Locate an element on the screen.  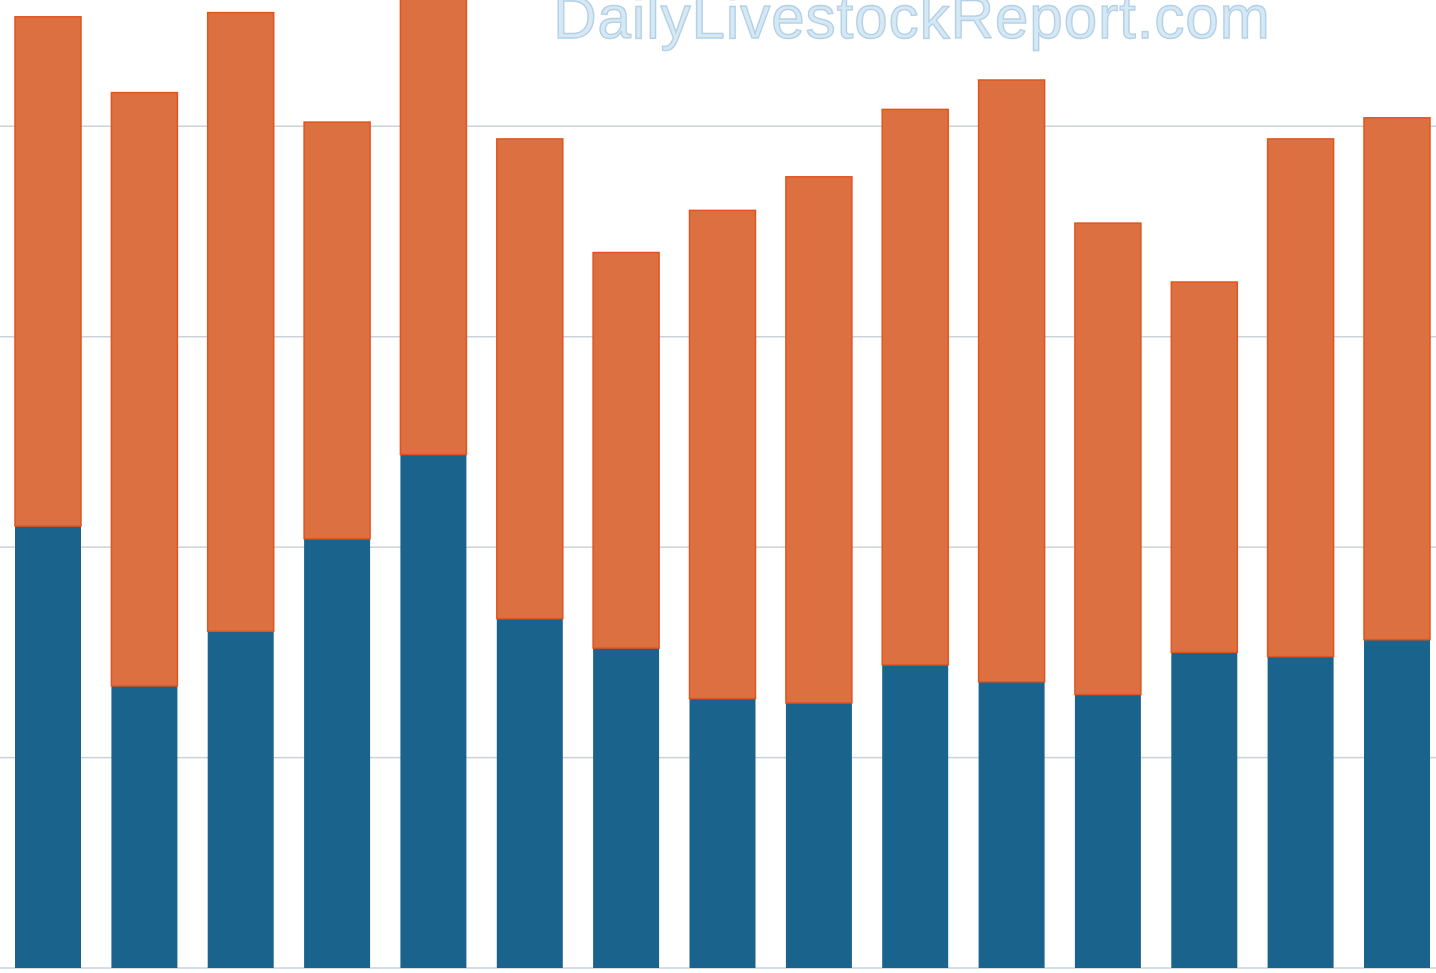
watermark-text: DailyLivestockReport.com is located at coordinates (912, 25).